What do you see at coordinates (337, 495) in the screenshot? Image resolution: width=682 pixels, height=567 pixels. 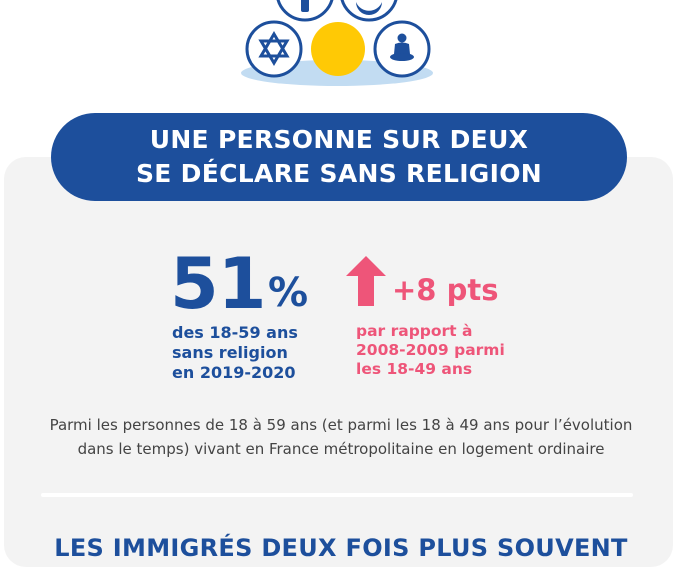 I see `section-divider` at bounding box center [337, 495].